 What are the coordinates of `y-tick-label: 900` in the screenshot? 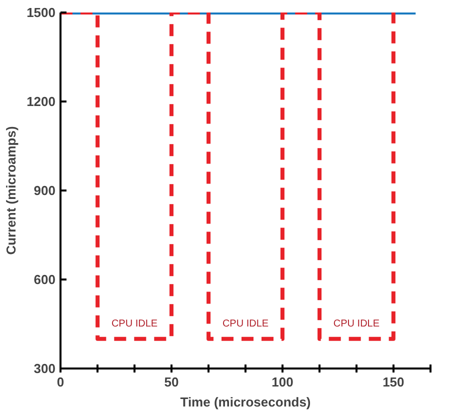 It's located at (45, 190).